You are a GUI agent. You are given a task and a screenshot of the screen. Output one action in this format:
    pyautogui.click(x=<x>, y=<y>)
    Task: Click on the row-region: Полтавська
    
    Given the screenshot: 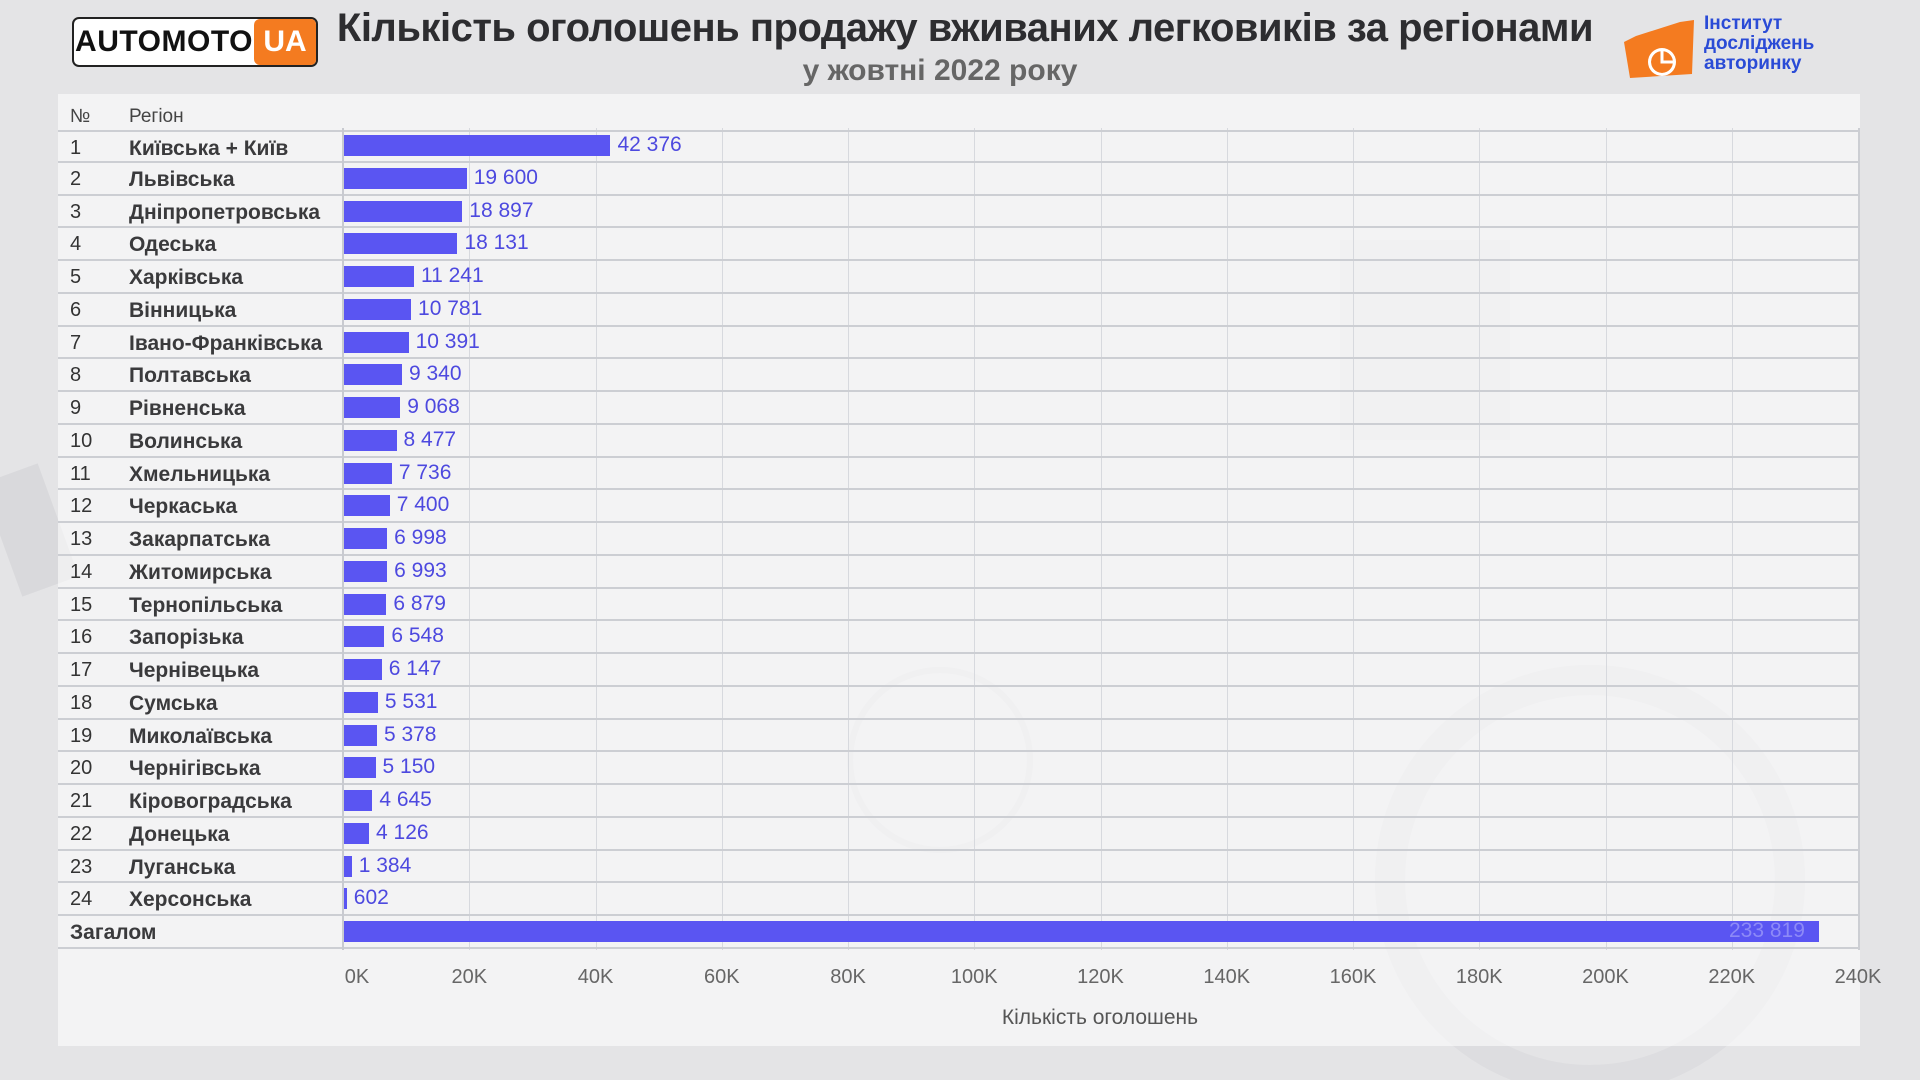 What is the action you would take?
    pyautogui.click(x=190, y=376)
    